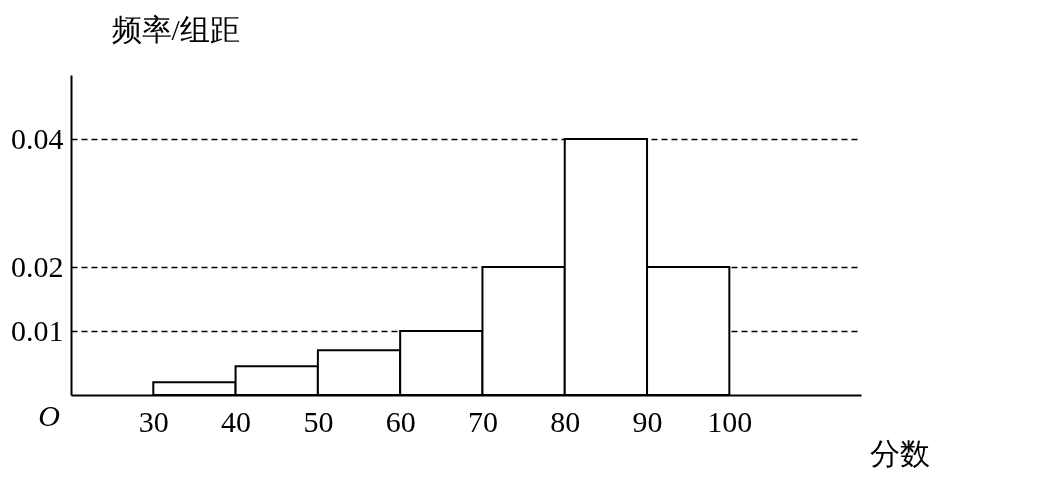  What do you see at coordinates (175, 29) in the screenshot?
I see `y-axis-title: 频率/组距` at bounding box center [175, 29].